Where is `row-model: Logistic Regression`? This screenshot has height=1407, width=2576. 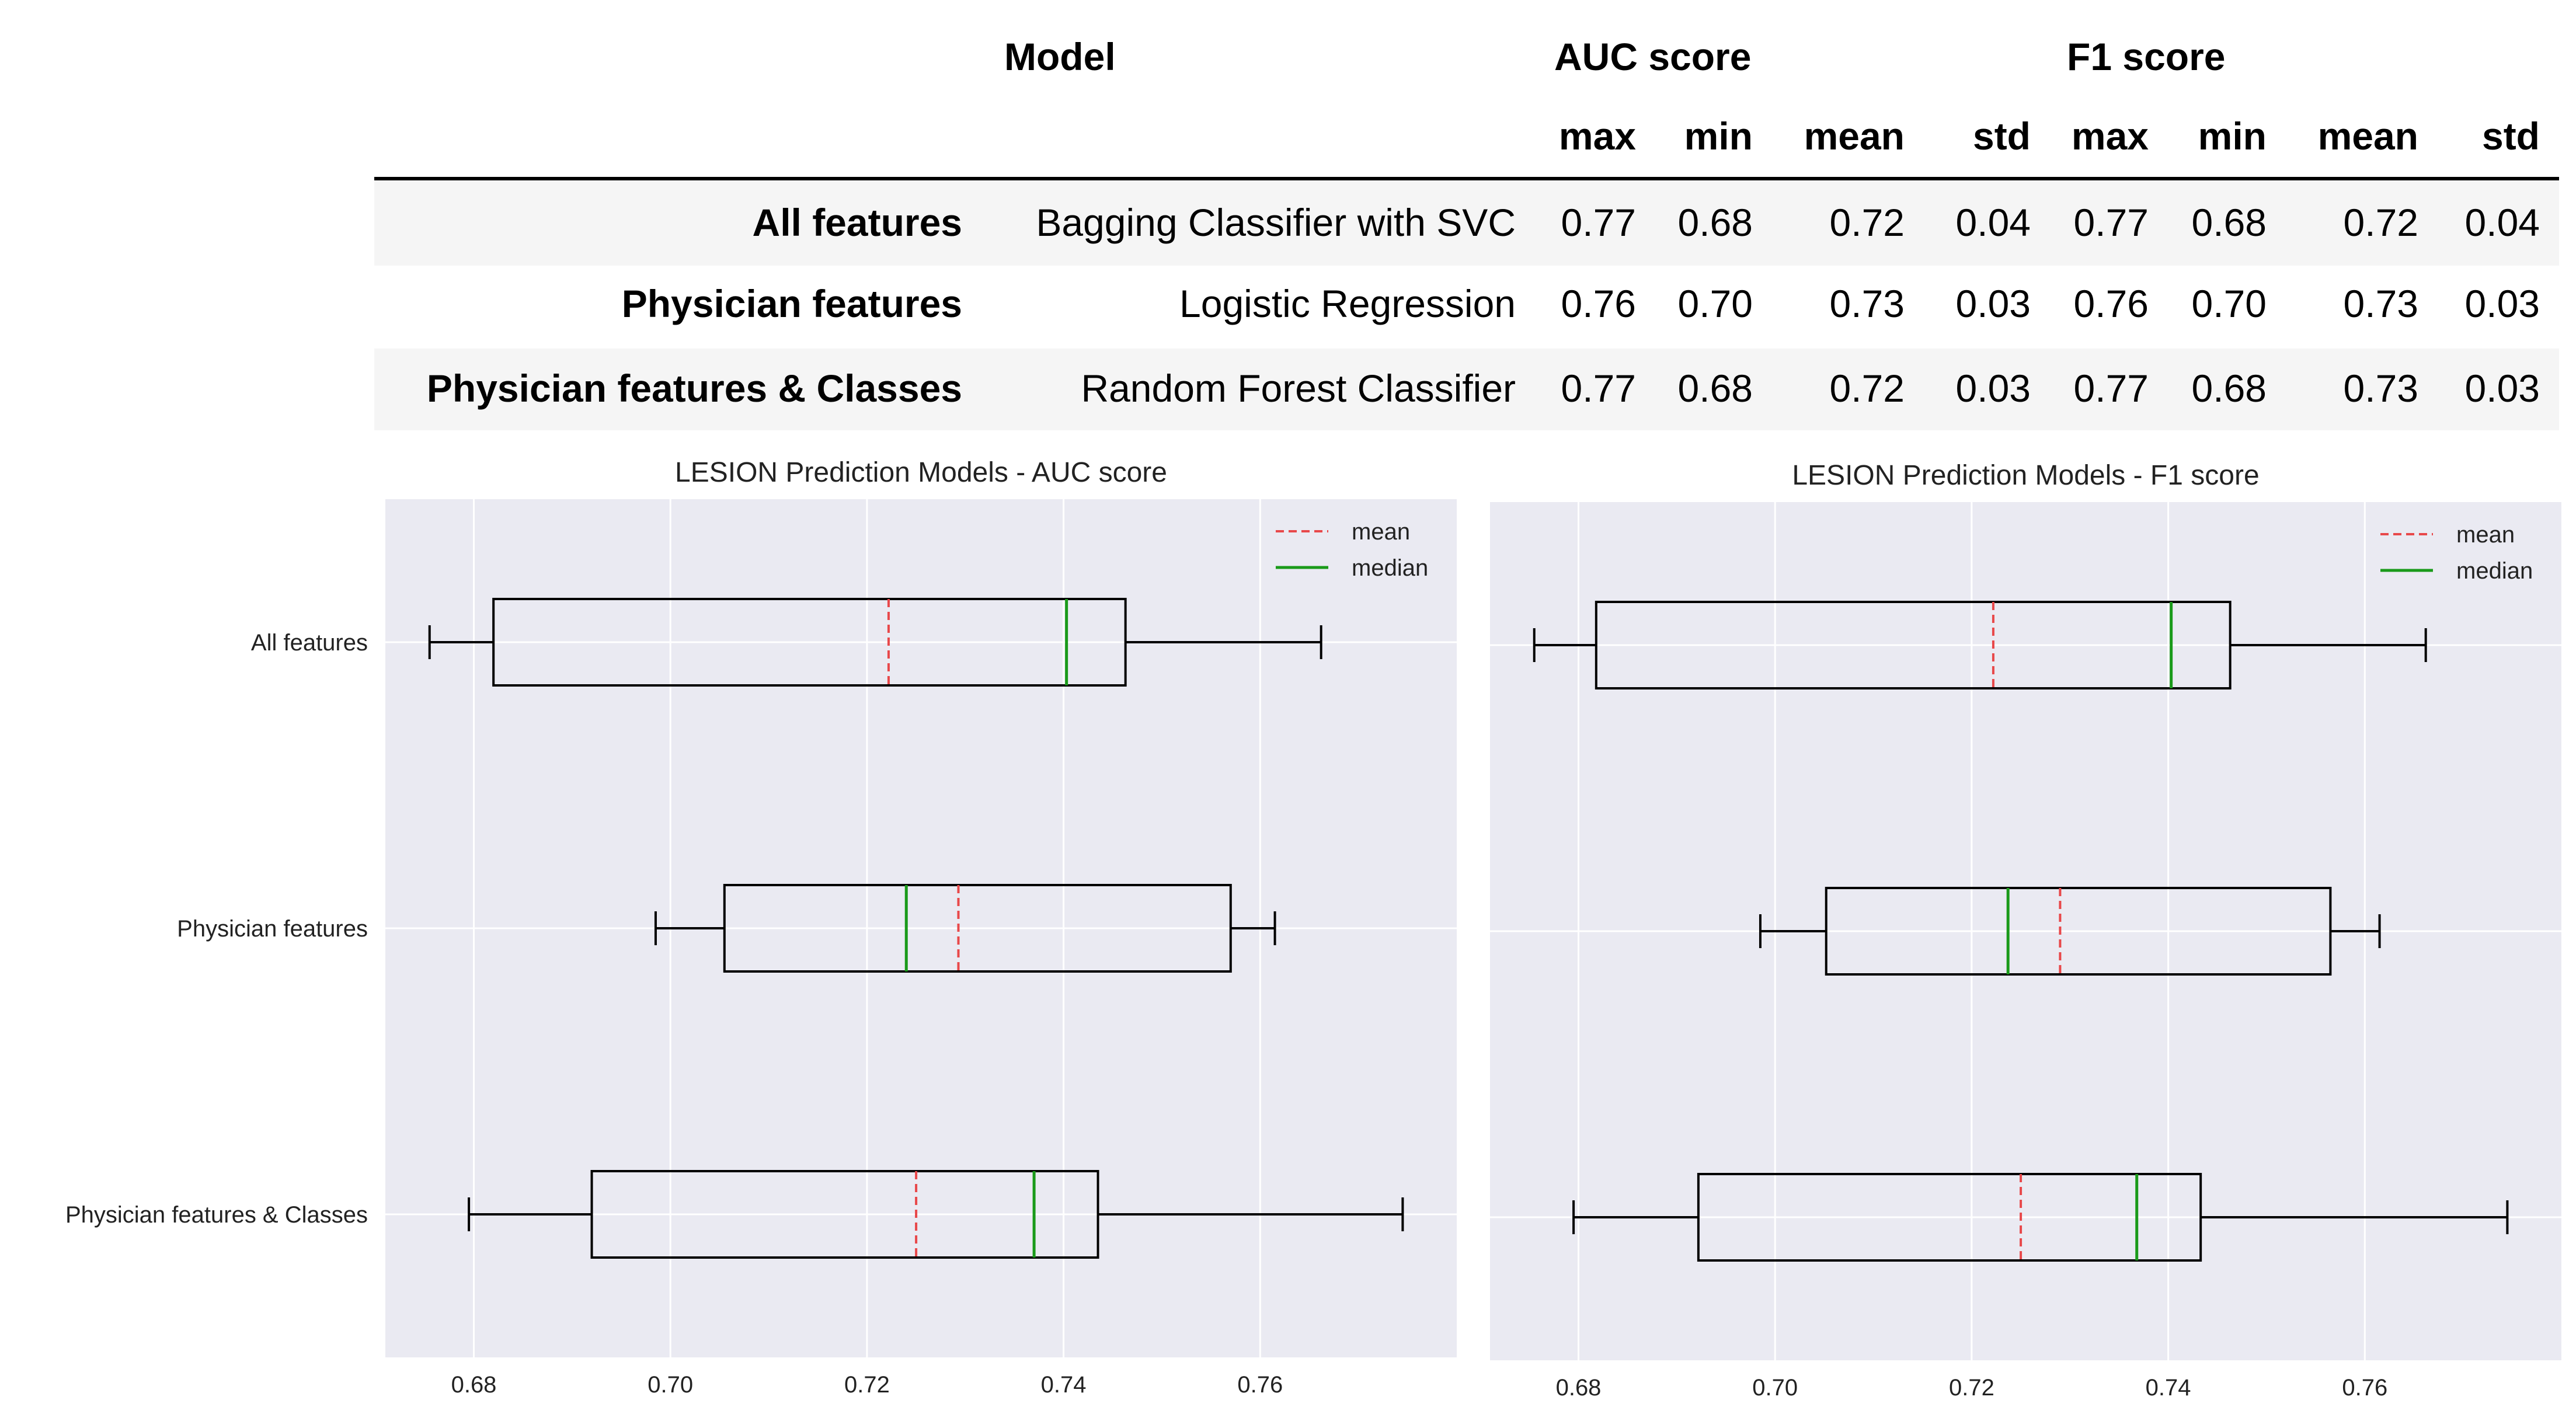
row-model: Logistic Regression is located at coordinates (1347, 304).